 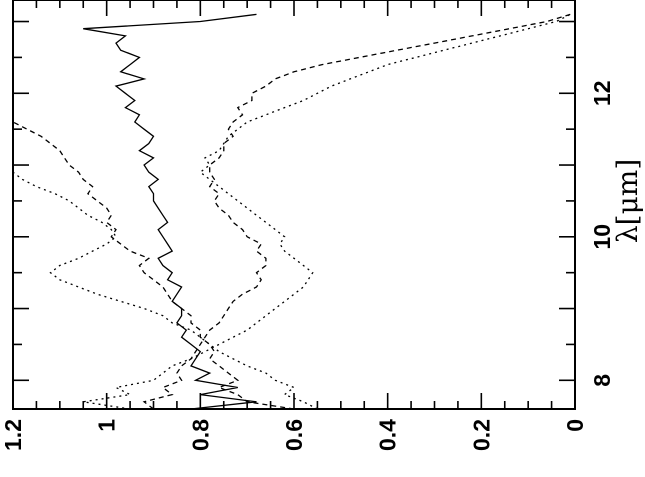 I want to click on wavelength-tick-label: 12, so click(x=602, y=93).